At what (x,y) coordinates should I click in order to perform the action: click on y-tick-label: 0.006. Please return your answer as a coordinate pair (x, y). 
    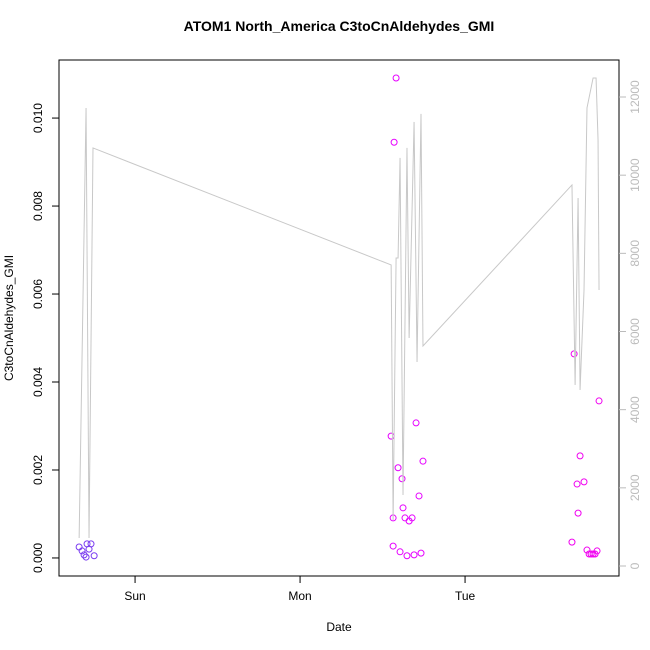
    Looking at the image, I should click on (38, 294).